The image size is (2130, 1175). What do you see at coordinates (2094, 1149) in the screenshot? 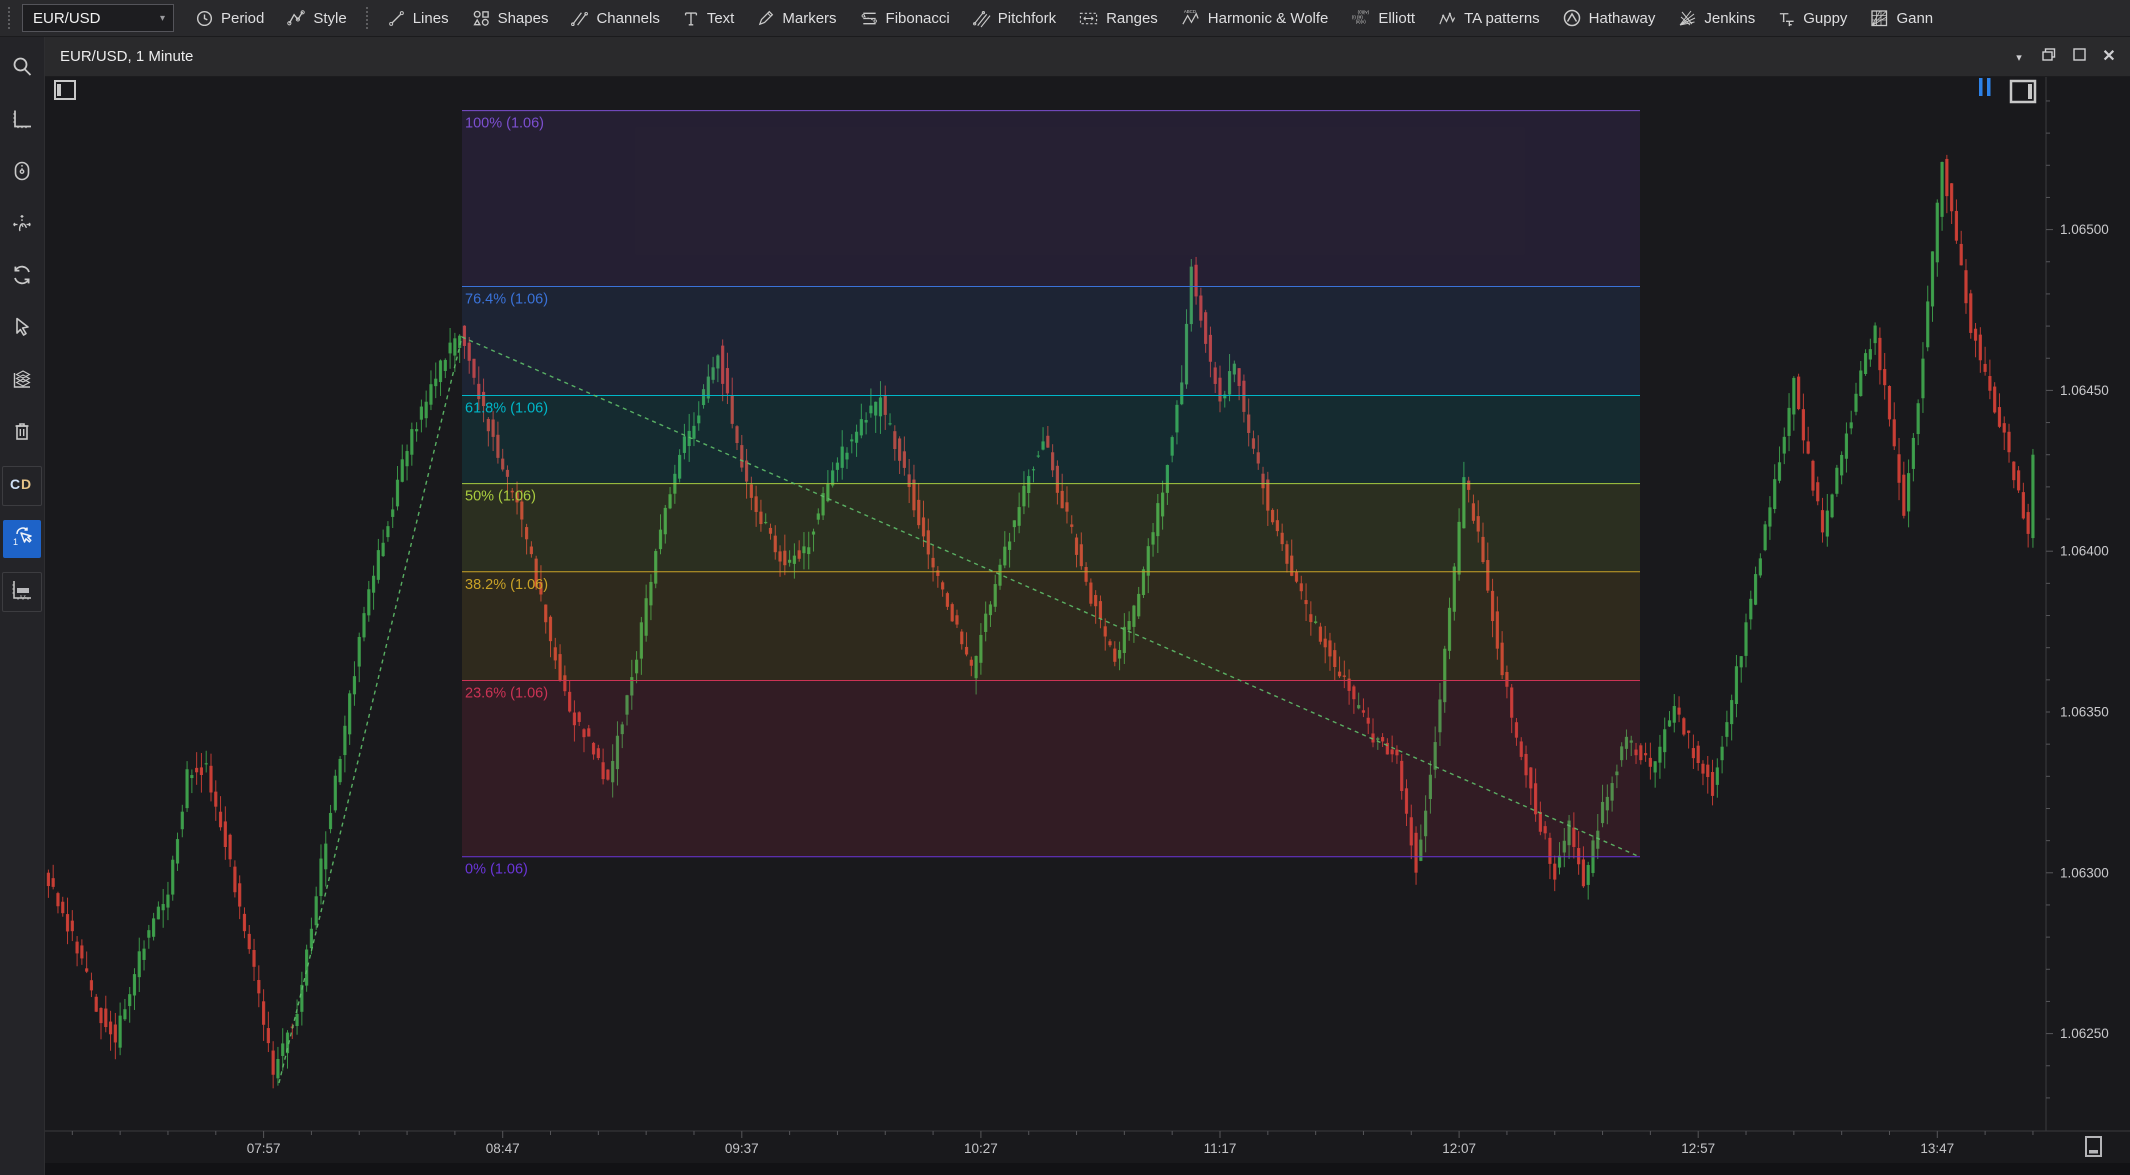
I see `monitor-icon` at bounding box center [2094, 1149].